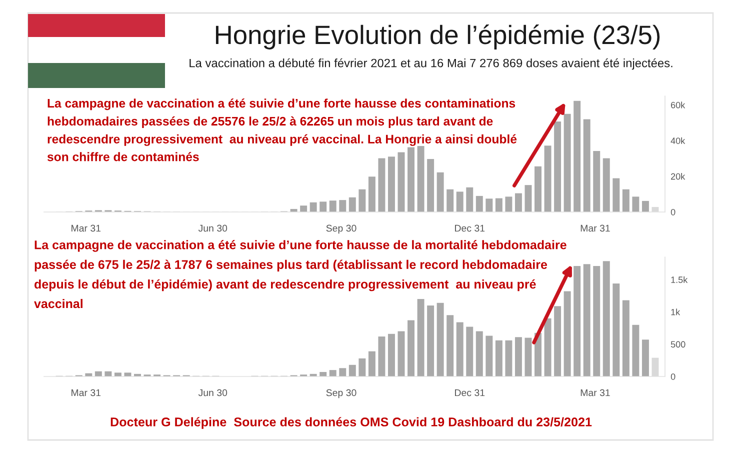 Image resolution: width=740 pixels, height=452 pixels. I want to click on chart-subtitle: La vaccination a débuté fin février 2021 et au 16 Mai 7 276 869 doses avaient été injectées., so click(431, 64).